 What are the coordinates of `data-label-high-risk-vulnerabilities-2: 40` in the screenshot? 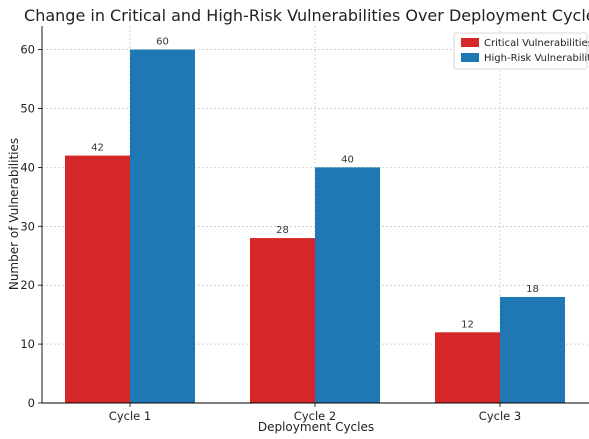 It's located at (347, 159).